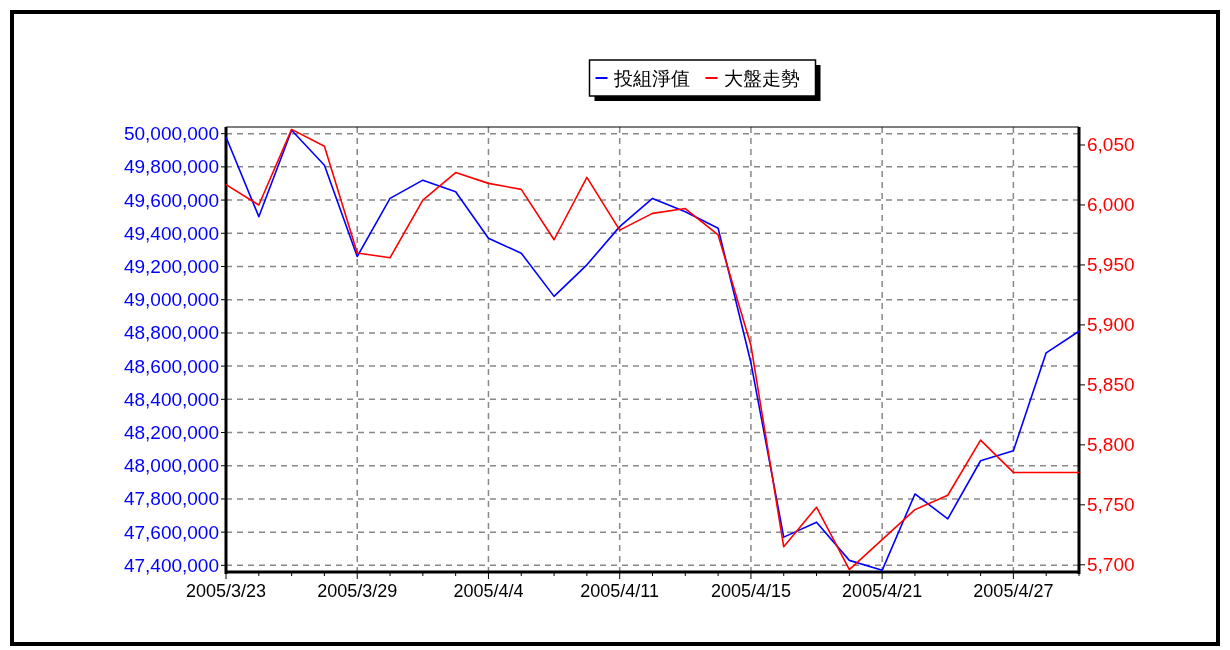 Image resolution: width=1230 pixels, height=650 pixels. Describe the element at coordinates (1111, 205) in the screenshot. I see `y2-tick-label: 6,000` at that location.